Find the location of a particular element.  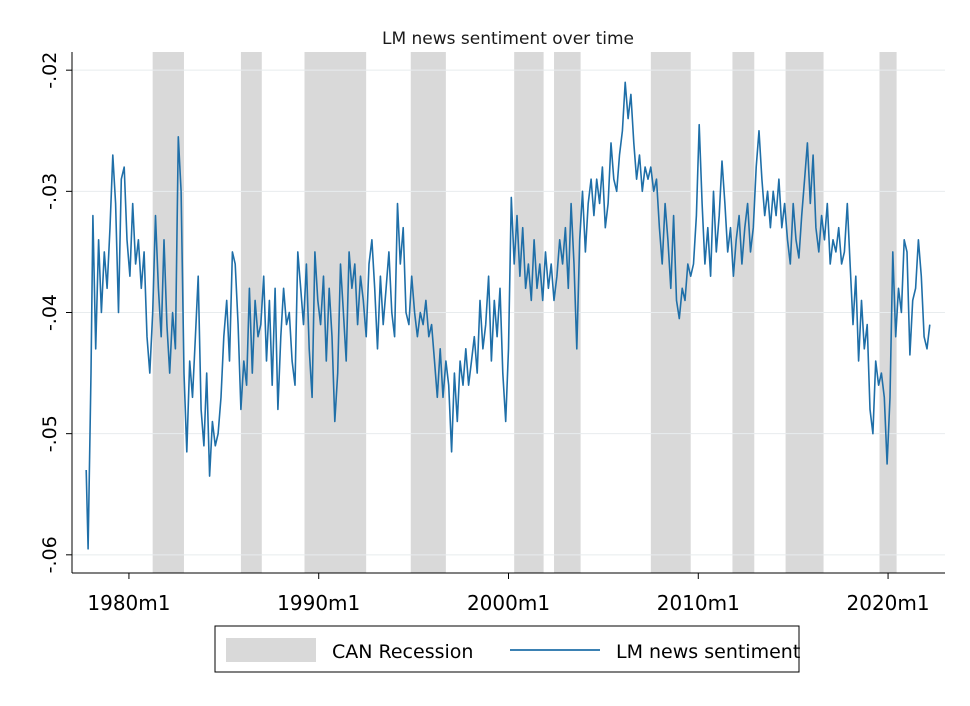

x-tick-label: 2010m1 is located at coordinates (698, 603).